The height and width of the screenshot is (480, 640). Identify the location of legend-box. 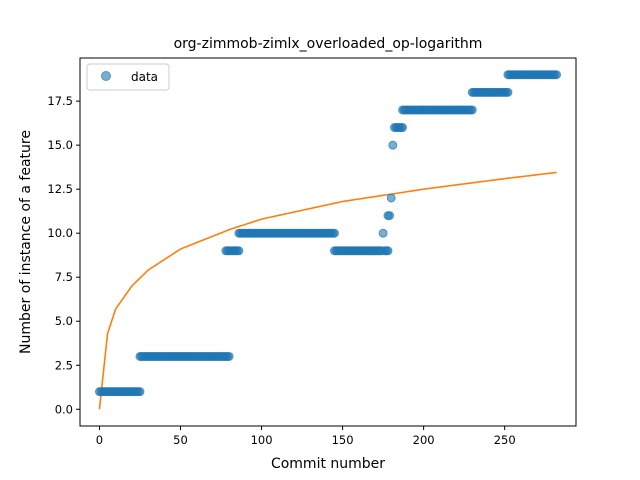
(128, 77).